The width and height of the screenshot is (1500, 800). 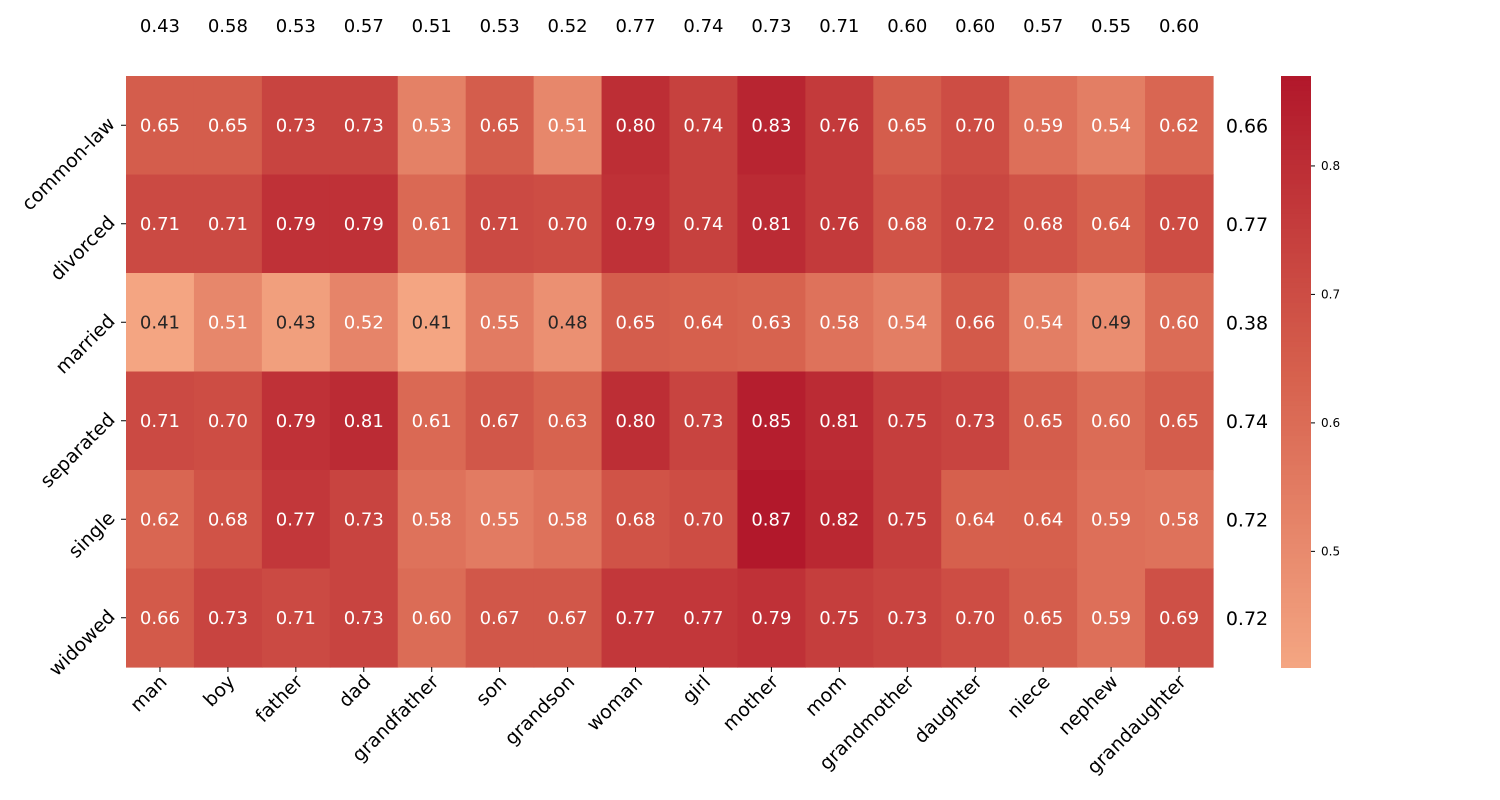 What do you see at coordinates (839, 519) in the screenshot?
I see `cell-value-label: 0.82` at bounding box center [839, 519].